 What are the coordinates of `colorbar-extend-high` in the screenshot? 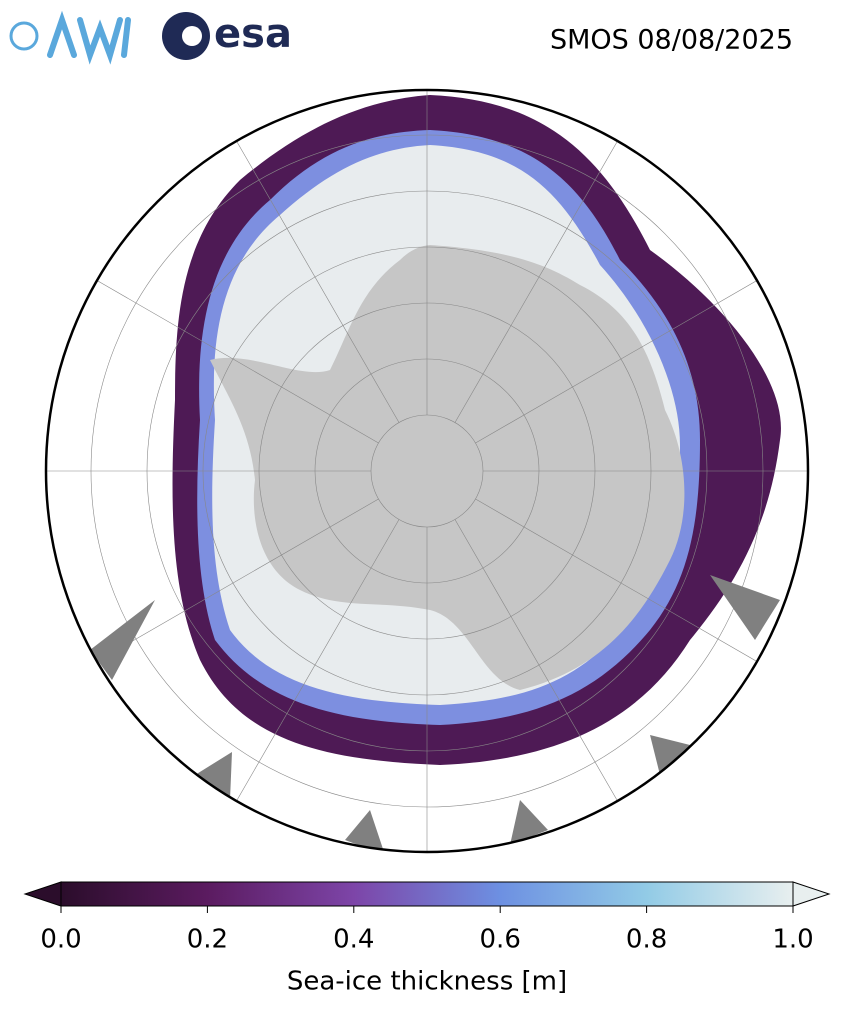 It's located at (811, 894).